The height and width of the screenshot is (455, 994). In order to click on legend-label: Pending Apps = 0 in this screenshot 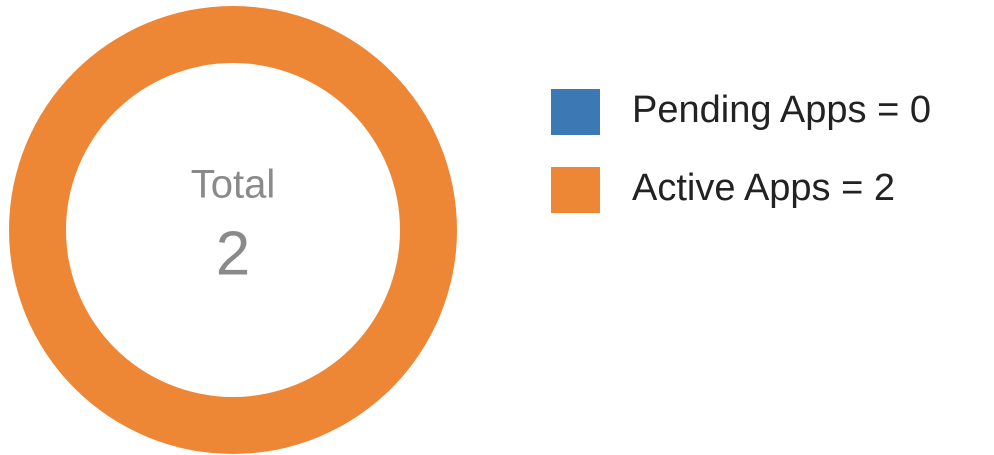, I will do `click(781, 110)`.